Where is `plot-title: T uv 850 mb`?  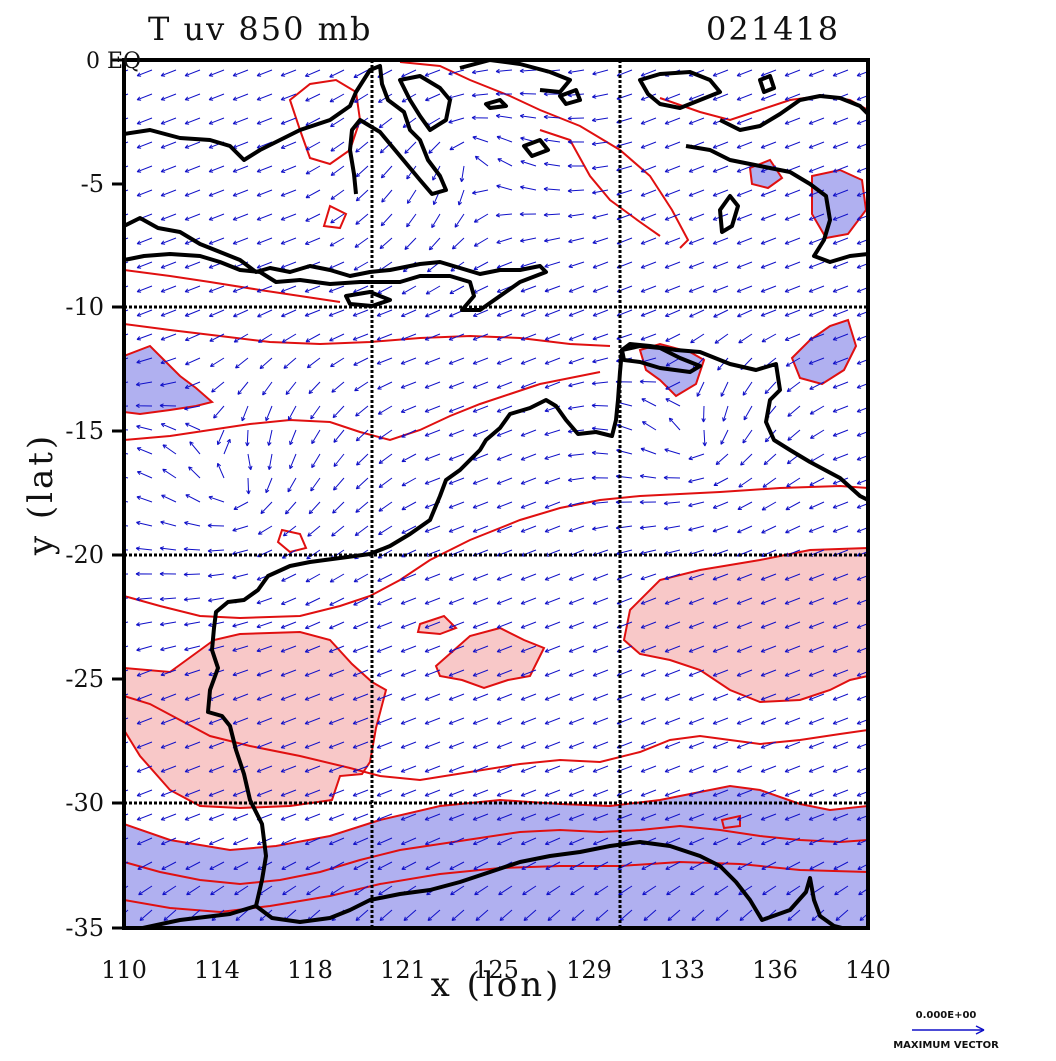
plot-title: T uv 850 mb is located at coordinates (260, 29).